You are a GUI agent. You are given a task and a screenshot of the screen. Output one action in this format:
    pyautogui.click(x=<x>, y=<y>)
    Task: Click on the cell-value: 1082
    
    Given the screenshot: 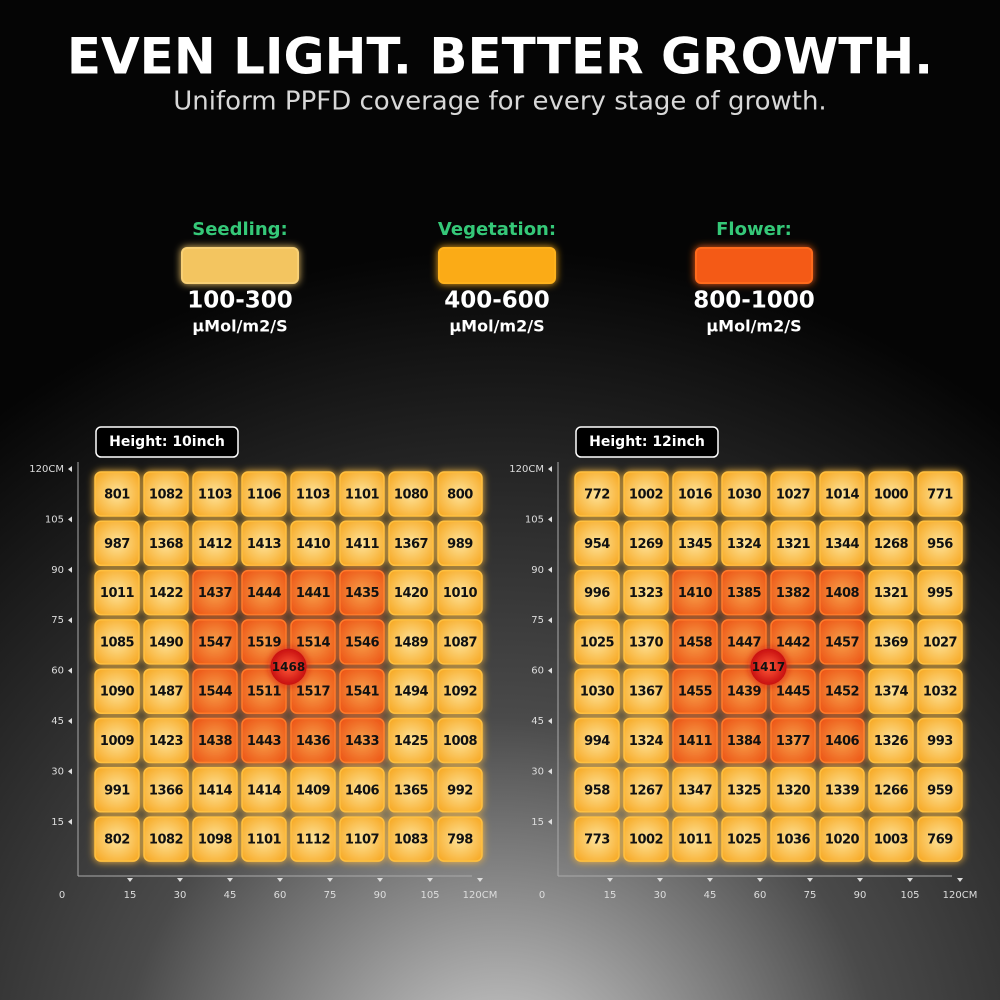 What is the action you would take?
    pyautogui.click(x=166, y=840)
    